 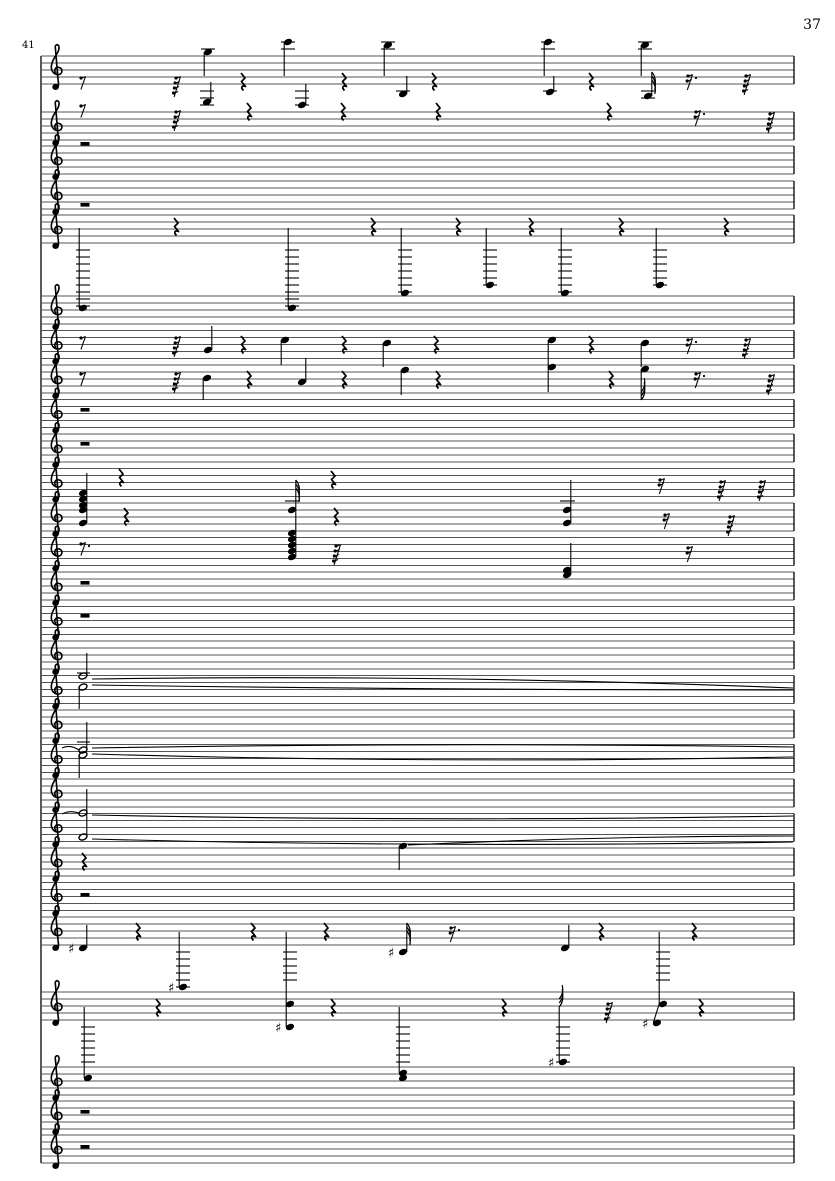 What do you see at coordinates (28, 45) in the screenshot?
I see `measure-number: 41` at bounding box center [28, 45].